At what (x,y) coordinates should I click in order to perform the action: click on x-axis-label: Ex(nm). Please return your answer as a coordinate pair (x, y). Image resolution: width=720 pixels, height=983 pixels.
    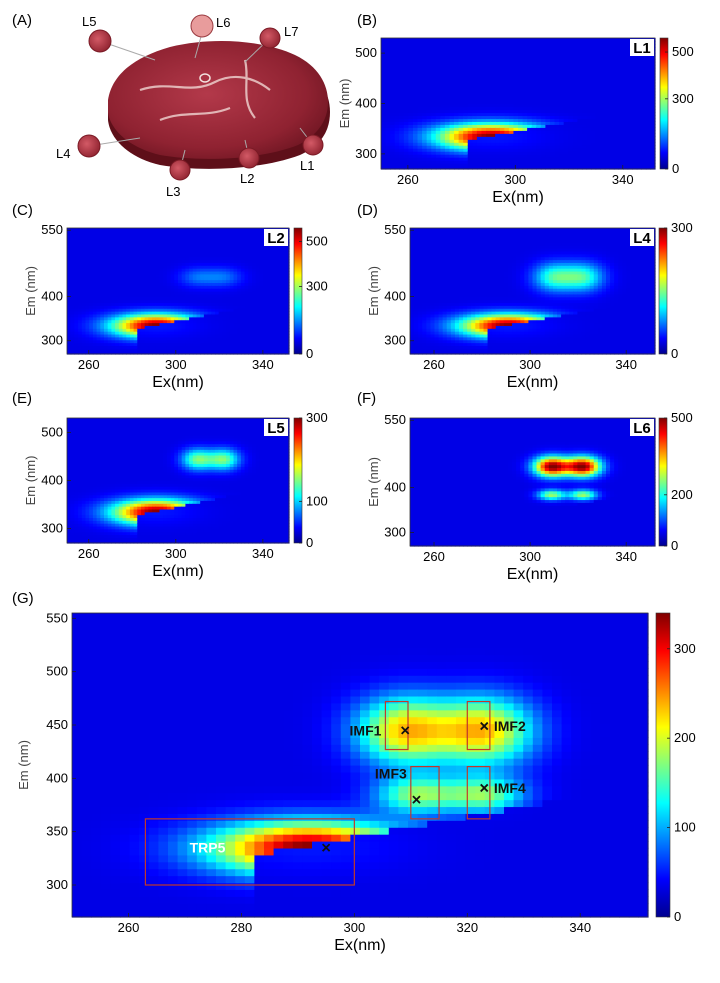
    Looking at the image, I should click on (518, 197).